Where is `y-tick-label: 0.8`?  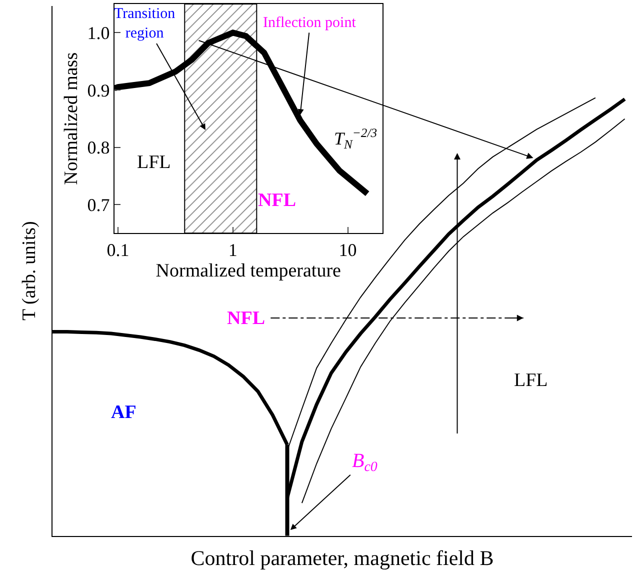
y-tick-label: 0.8 is located at coordinates (98, 148).